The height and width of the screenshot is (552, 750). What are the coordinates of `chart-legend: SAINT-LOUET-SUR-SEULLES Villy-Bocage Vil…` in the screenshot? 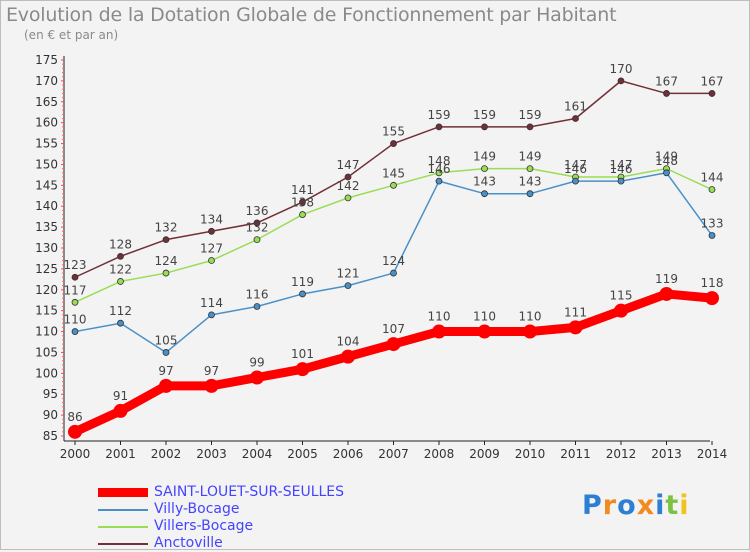 It's located at (221, 518).